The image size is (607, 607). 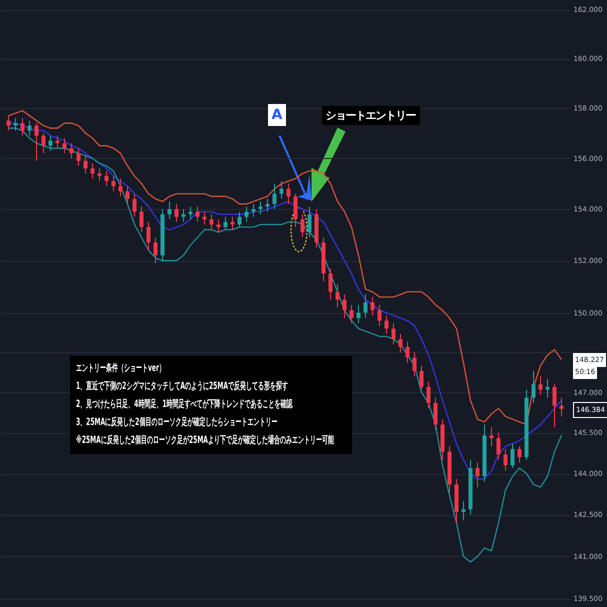 I want to click on annotation: ショートエントリー, so click(x=371, y=115).